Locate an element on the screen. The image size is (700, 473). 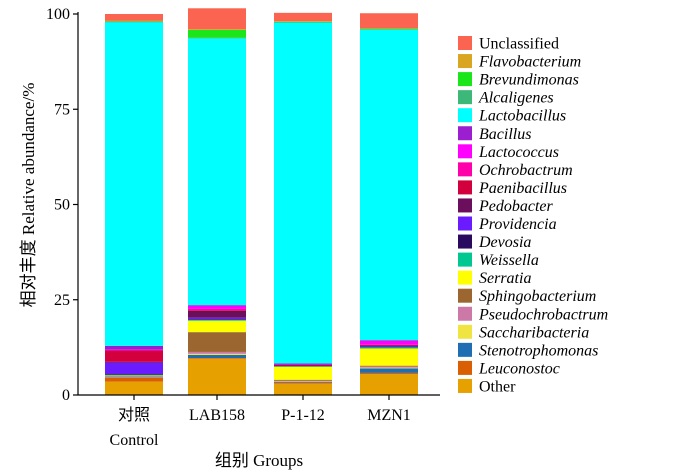
x-tick-label: MZN1 is located at coordinates (389, 415).